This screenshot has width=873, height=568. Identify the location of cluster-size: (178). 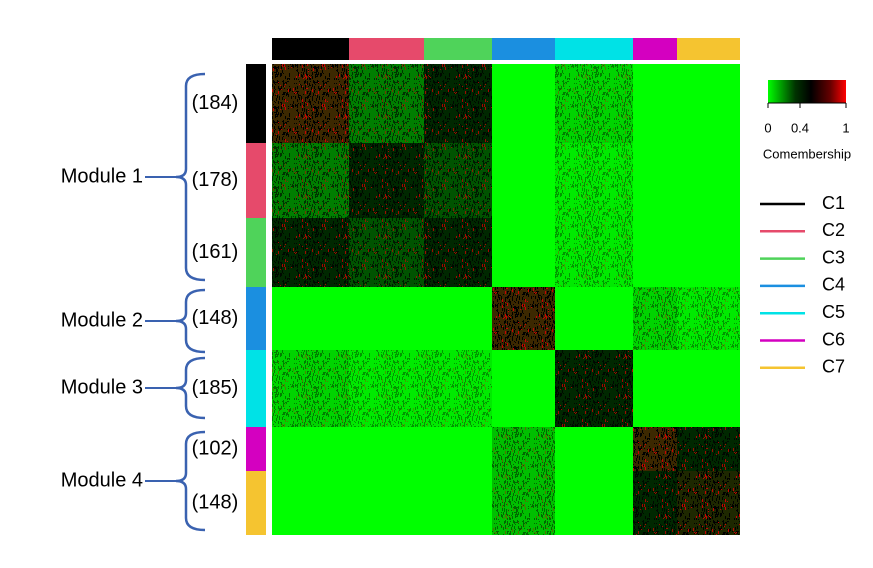
(215, 180).